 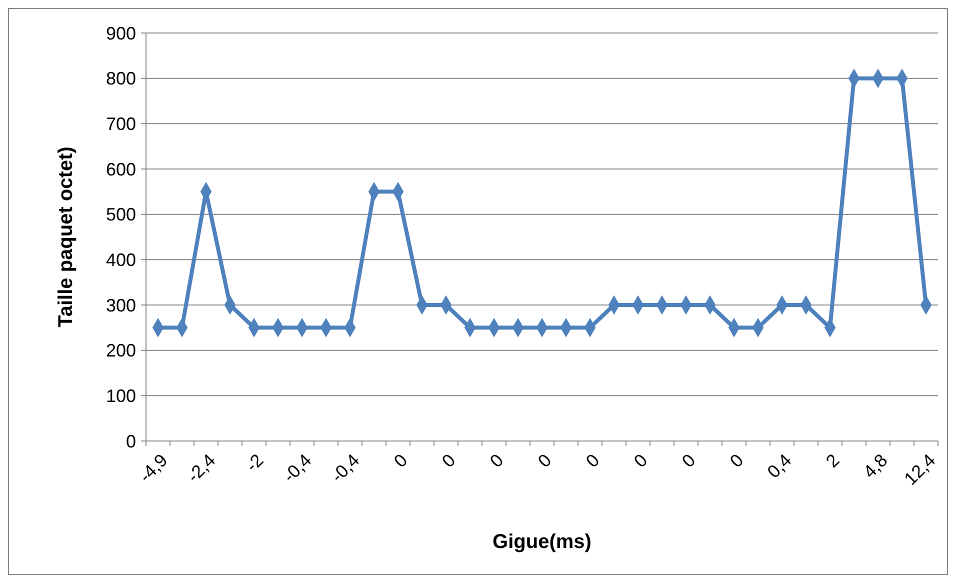 What do you see at coordinates (121, 305) in the screenshot?
I see `y-tick-label: 300` at bounding box center [121, 305].